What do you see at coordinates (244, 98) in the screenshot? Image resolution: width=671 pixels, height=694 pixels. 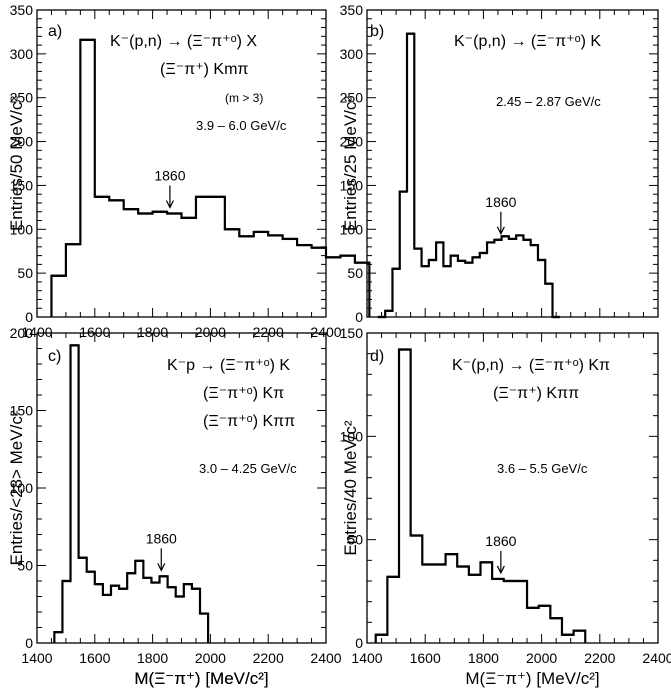 I see `annotation-text: (m > 3)` at bounding box center [244, 98].